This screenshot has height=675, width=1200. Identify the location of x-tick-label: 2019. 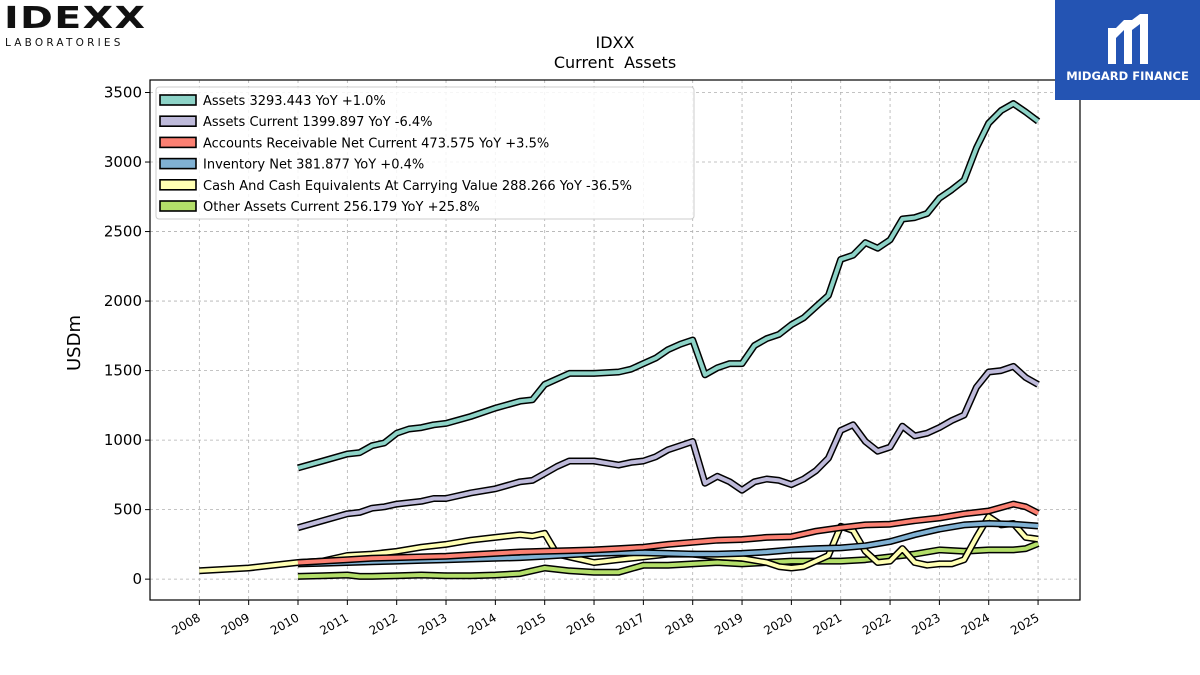
(728, 623).